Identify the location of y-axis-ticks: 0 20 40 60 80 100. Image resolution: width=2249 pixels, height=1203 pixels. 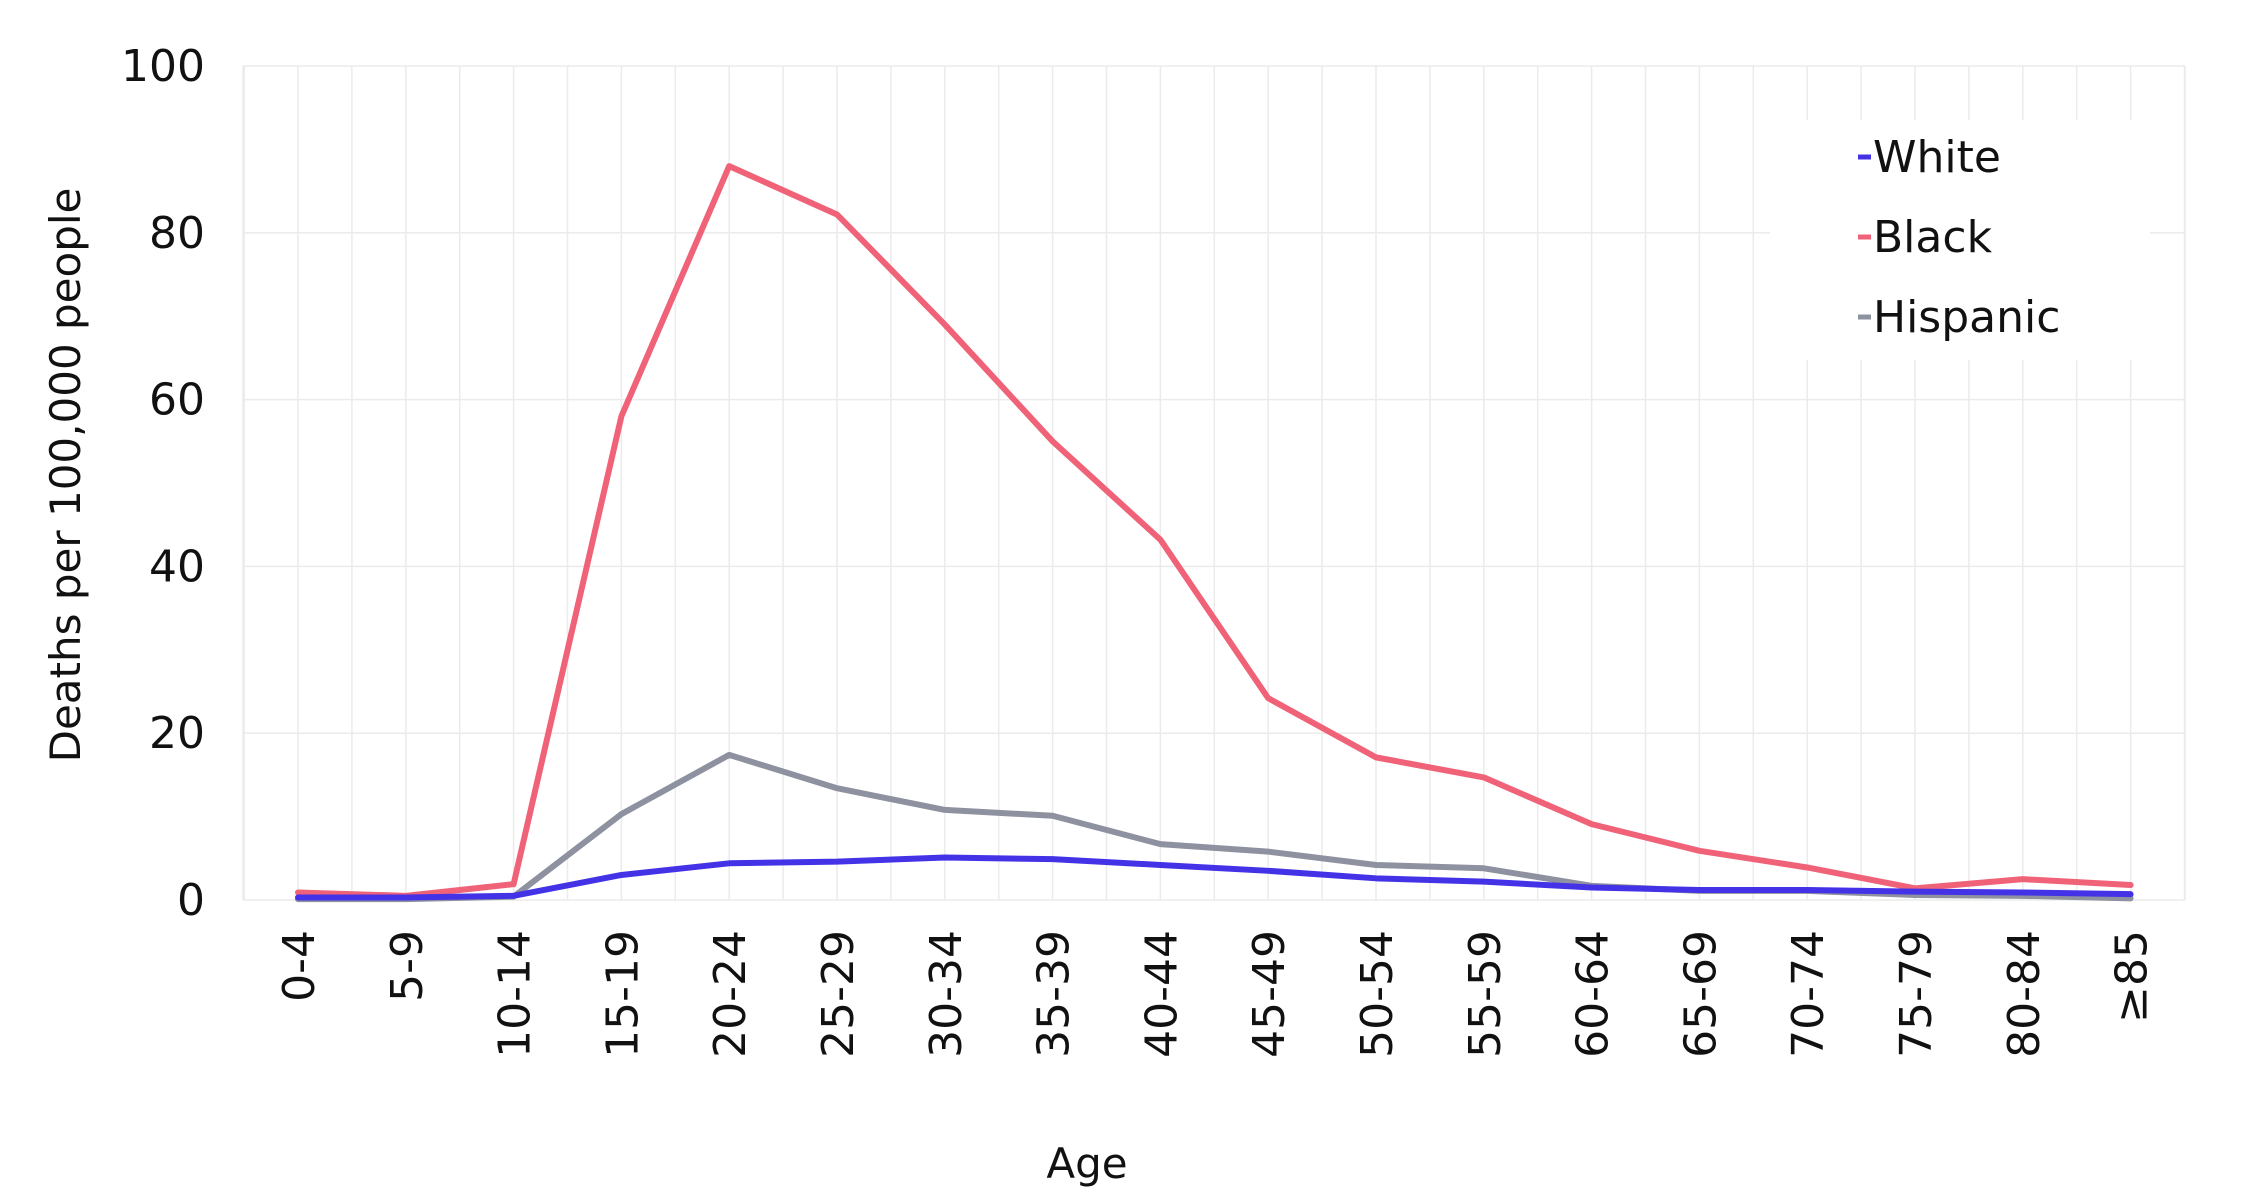
(163, 483).